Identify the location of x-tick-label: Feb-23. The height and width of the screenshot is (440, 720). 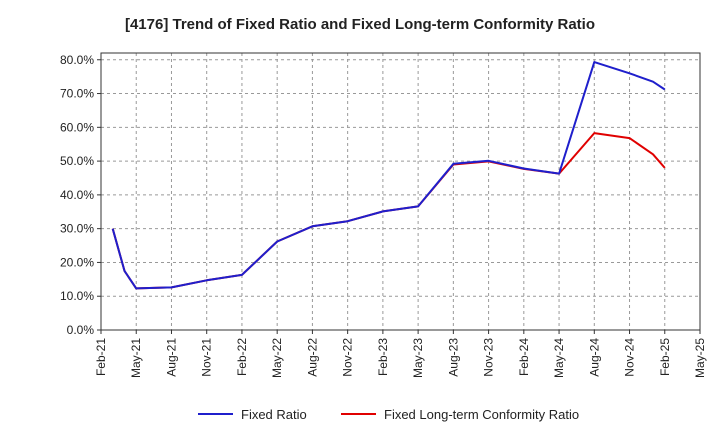
(383, 357).